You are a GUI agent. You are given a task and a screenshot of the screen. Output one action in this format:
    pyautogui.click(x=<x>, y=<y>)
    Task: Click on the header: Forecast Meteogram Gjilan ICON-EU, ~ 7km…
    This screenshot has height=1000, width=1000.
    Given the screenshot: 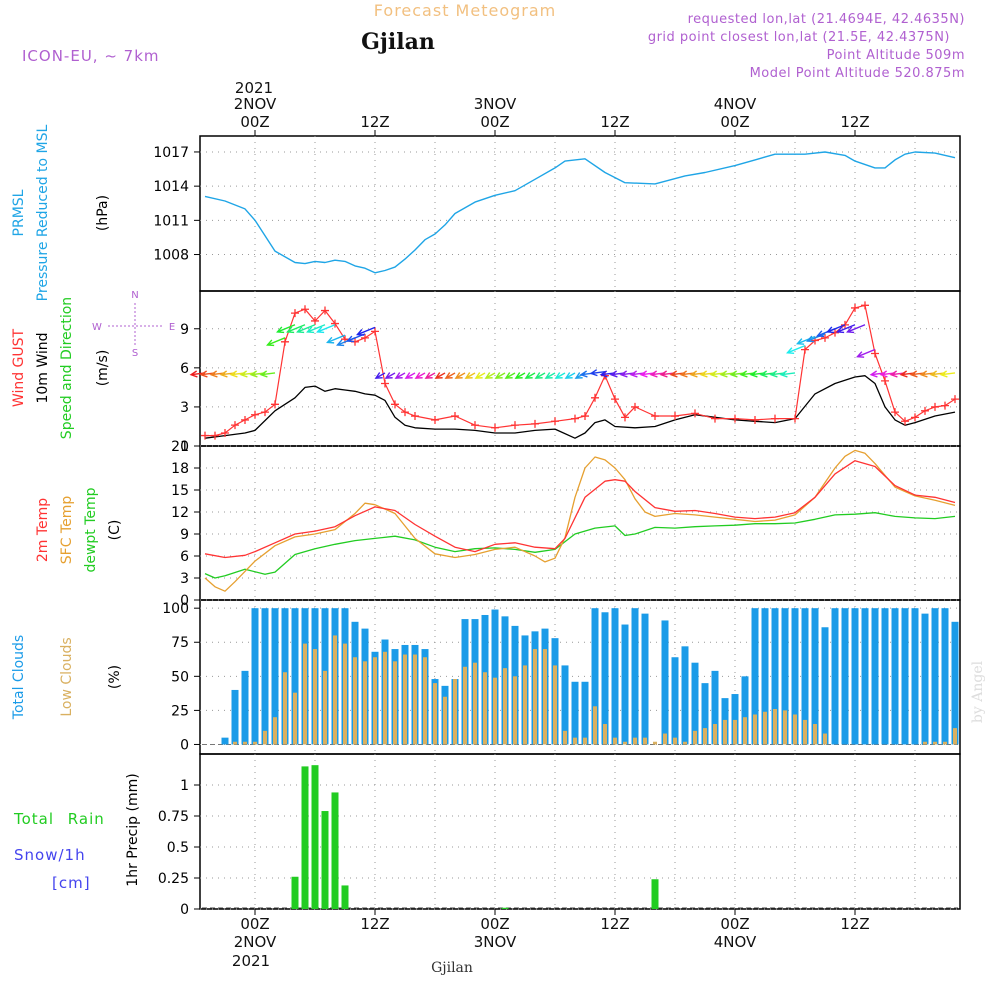 What is the action you would take?
    pyautogui.click(x=493, y=41)
    